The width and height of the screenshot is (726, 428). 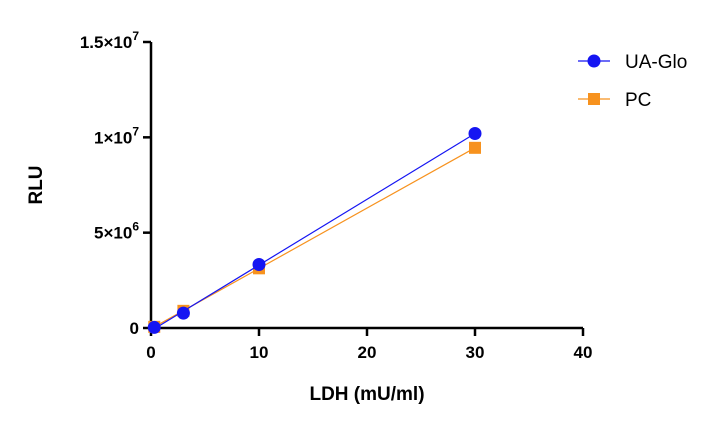 What do you see at coordinates (583, 352) in the screenshot?
I see `x-tick-label: 40` at bounding box center [583, 352].